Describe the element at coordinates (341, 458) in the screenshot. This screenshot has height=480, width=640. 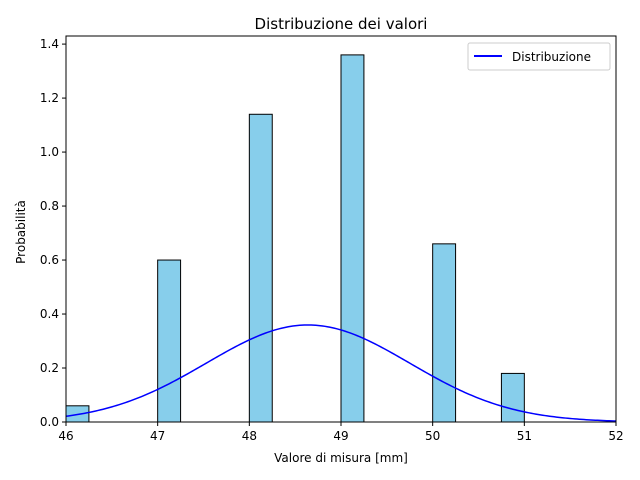
I see `x-axis-label: Valore di misura [mm]` at that location.